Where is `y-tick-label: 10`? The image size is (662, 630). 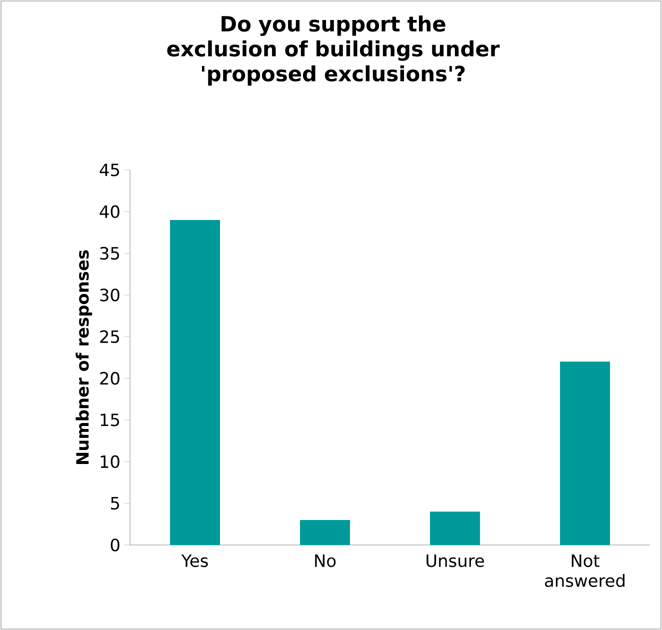
y-tick-label: 10 is located at coordinates (110, 461).